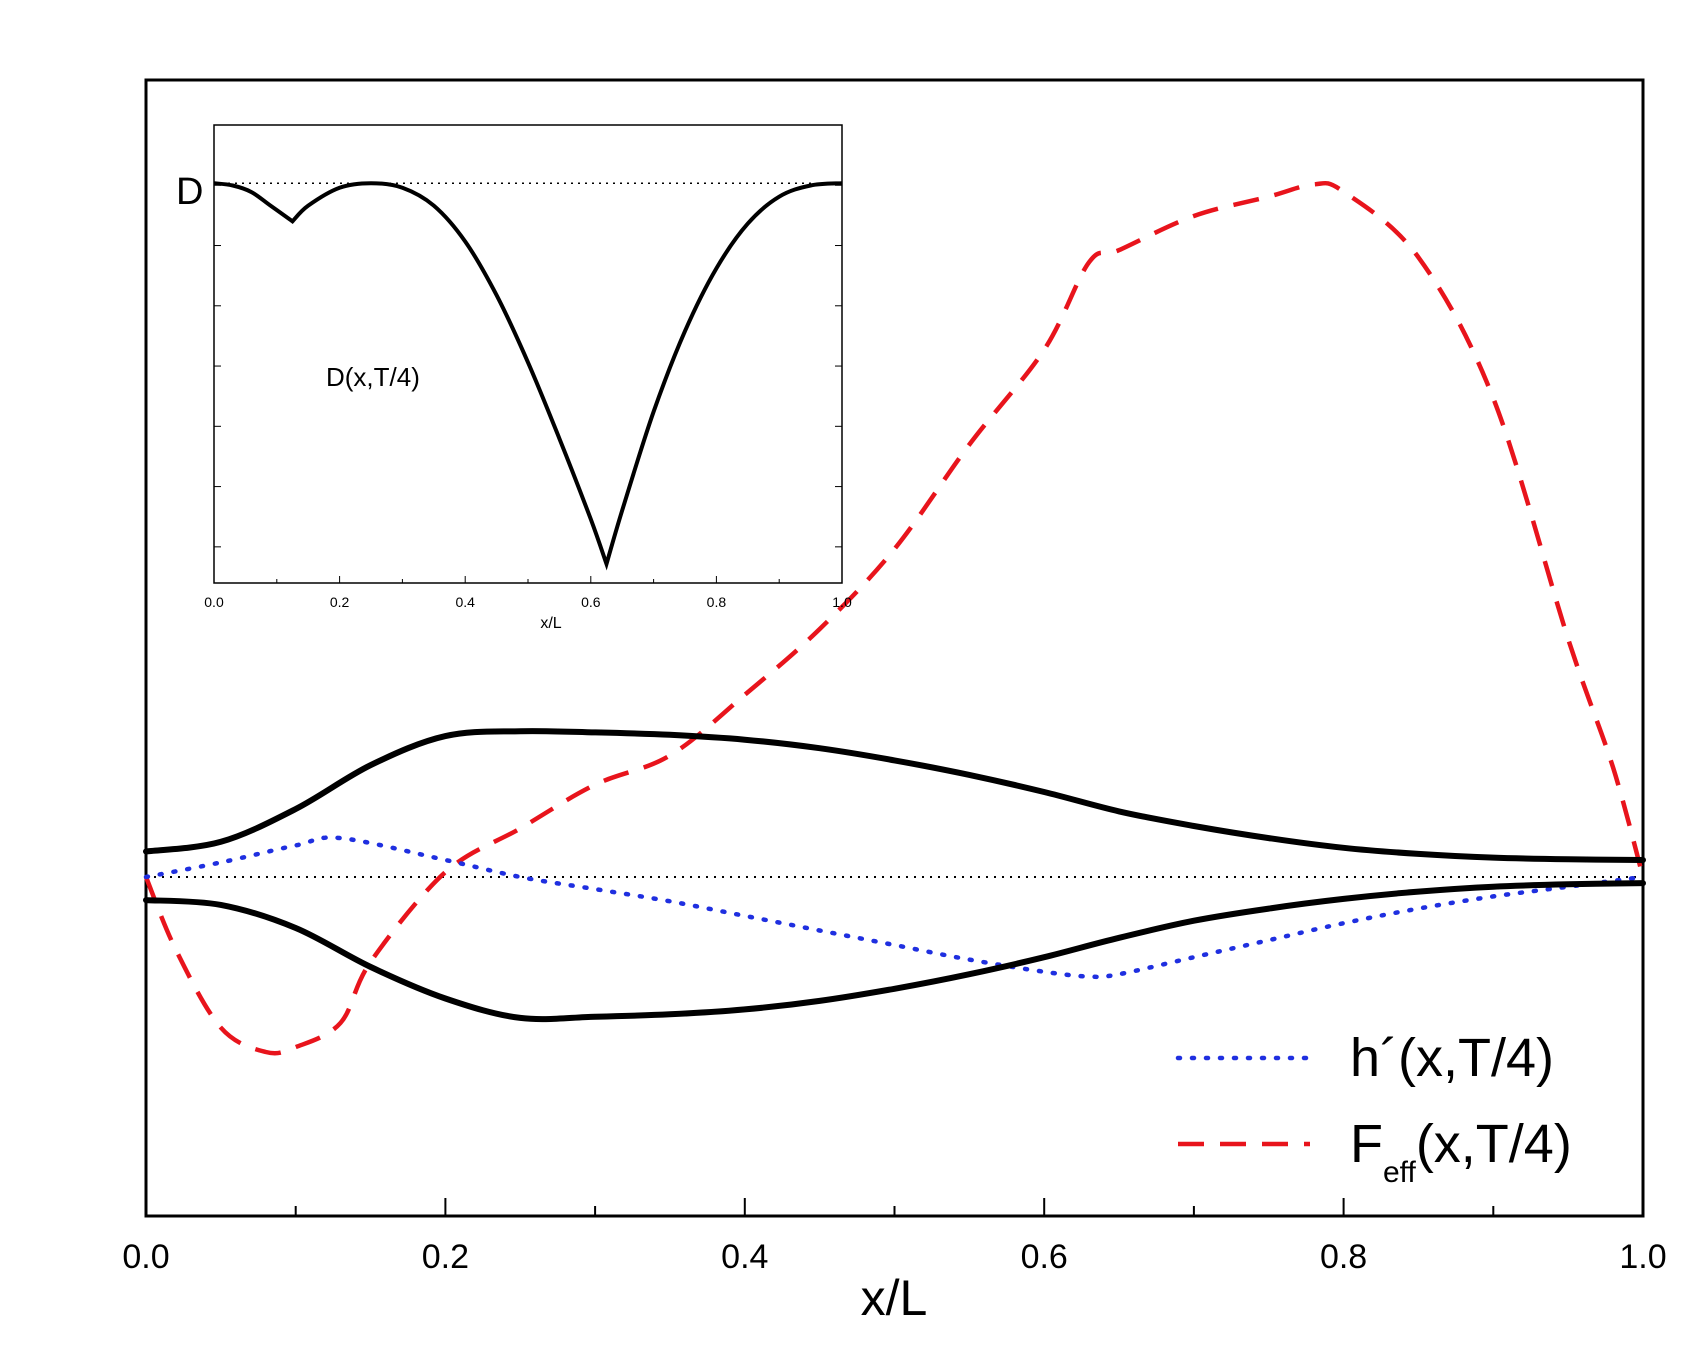  I want to click on inset-x-tick-label: 0.2, so click(340, 602).